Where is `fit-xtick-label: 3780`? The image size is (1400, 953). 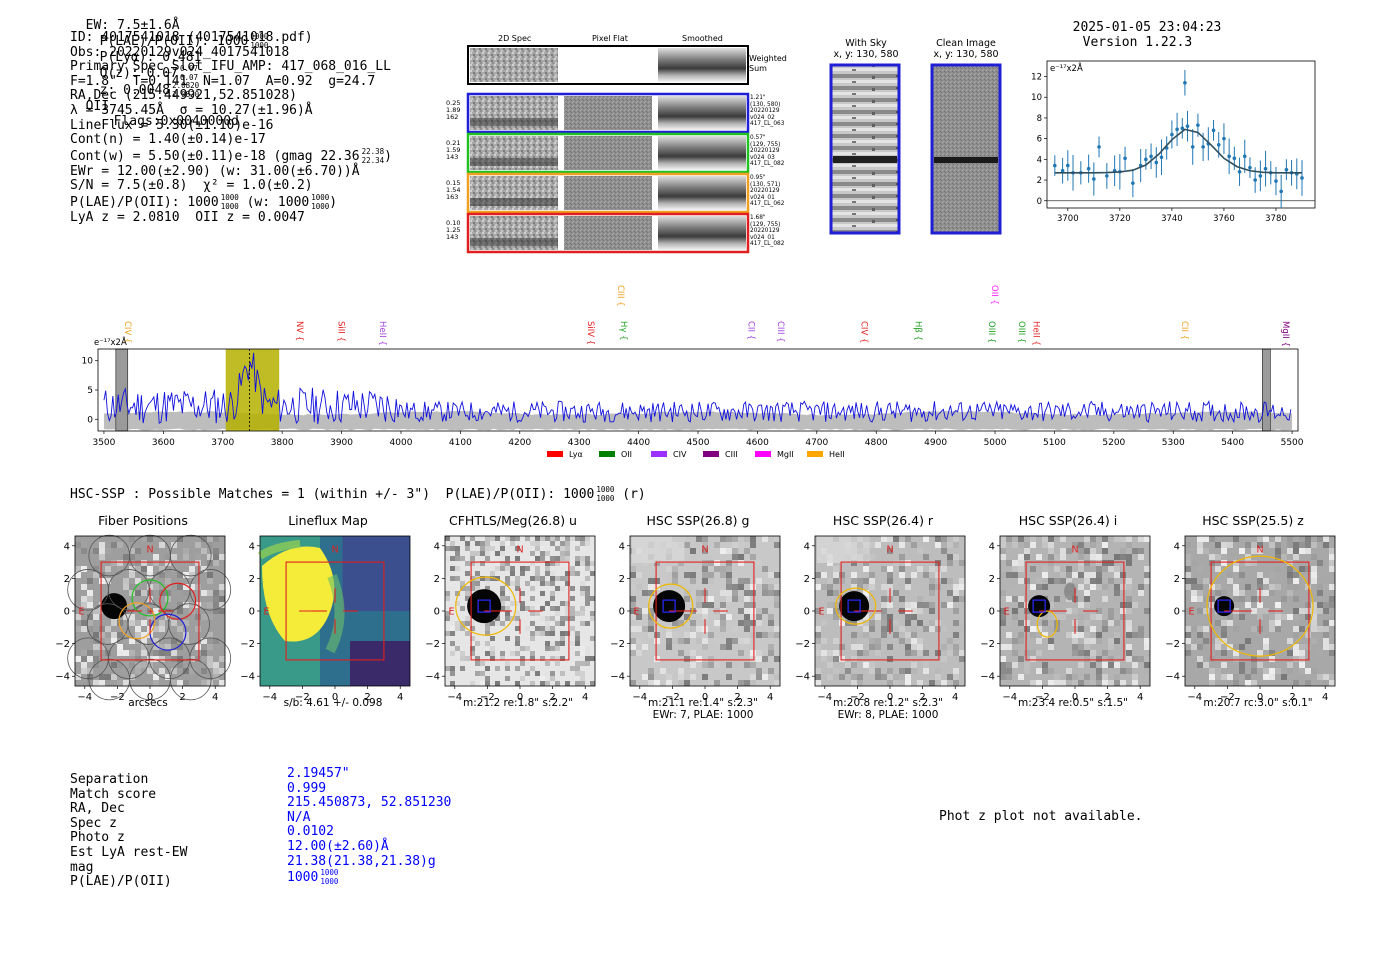
fit-xtick-label: 3780 is located at coordinates (1276, 219).